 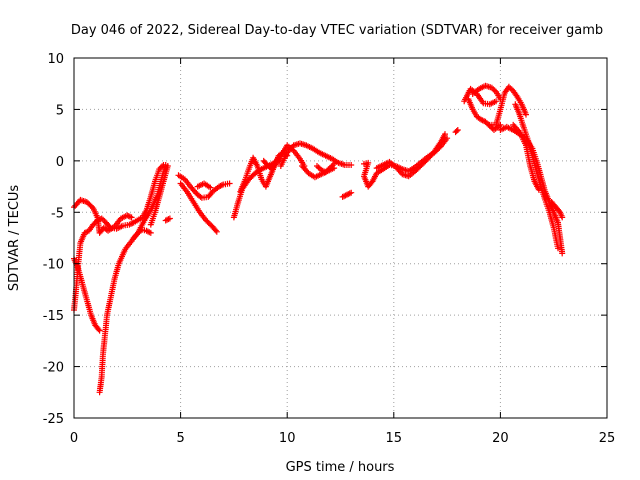 What do you see at coordinates (53, 368) in the screenshot?
I see `y-tick-label: -20` at bounding box center [53, 368].